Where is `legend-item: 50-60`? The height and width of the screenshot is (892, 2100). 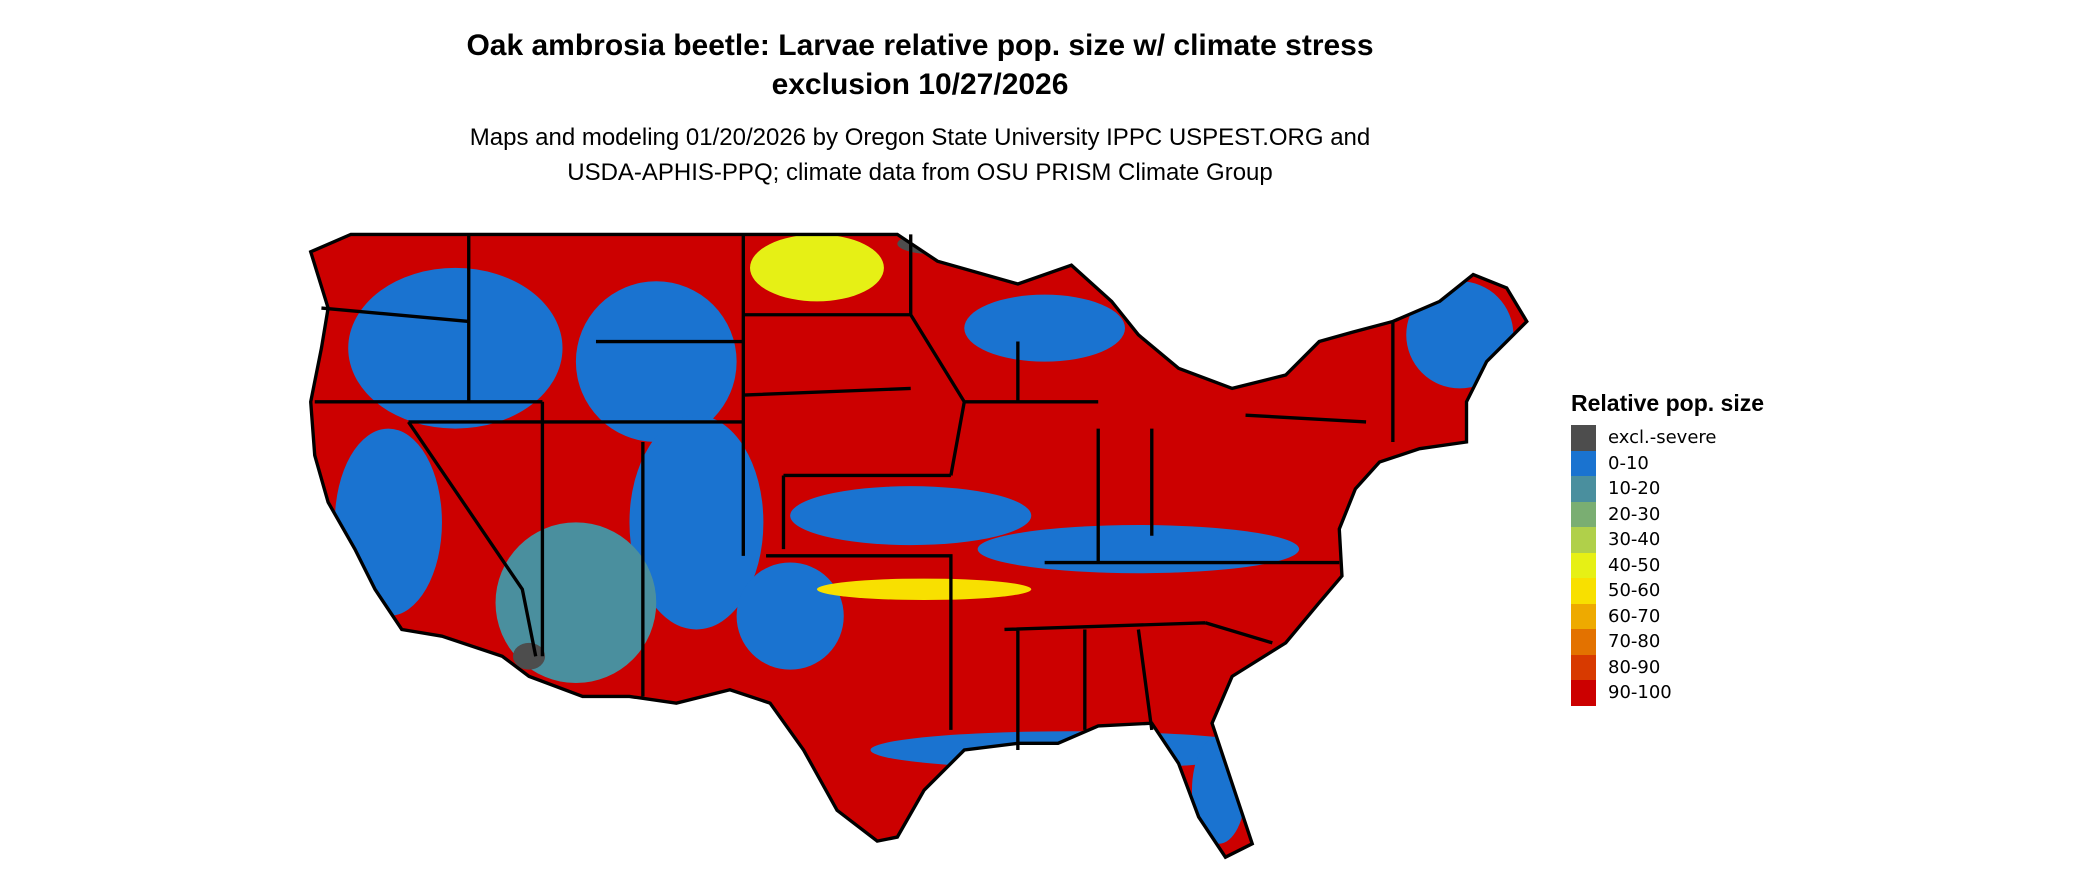
legend-item: 50-60 is located at coordinates (1667, 591).